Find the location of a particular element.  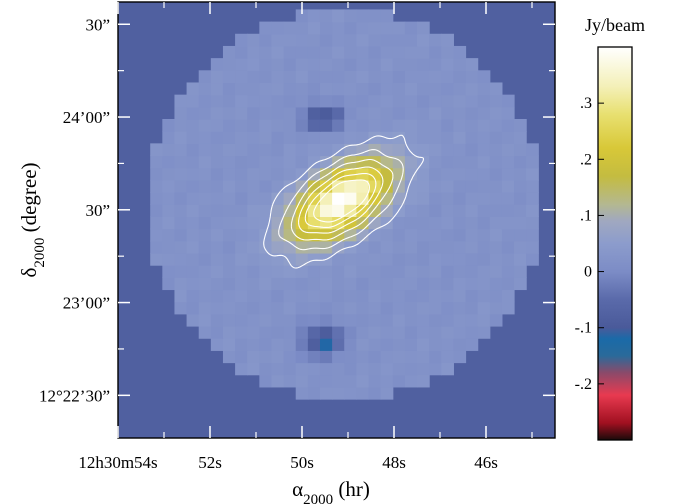

y-tick-label: 24’00” is located at coordinates (86, 117).